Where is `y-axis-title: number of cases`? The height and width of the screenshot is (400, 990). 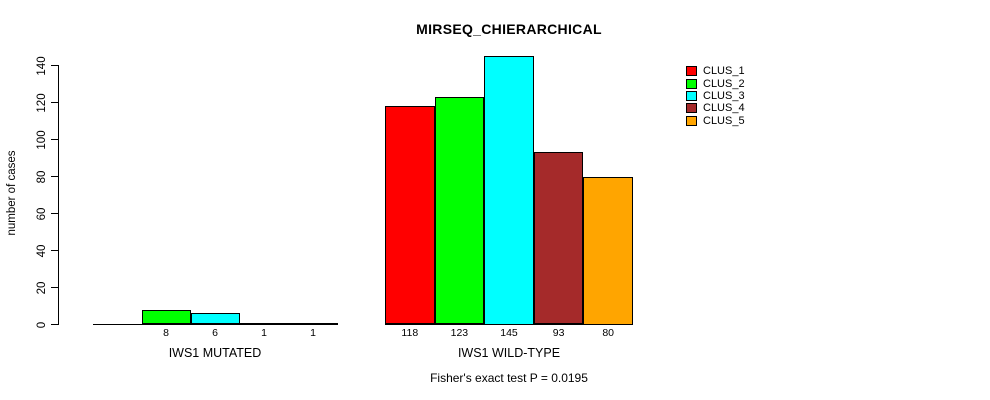 y-axis-title: number of cases is located at coordinates (12, 193).